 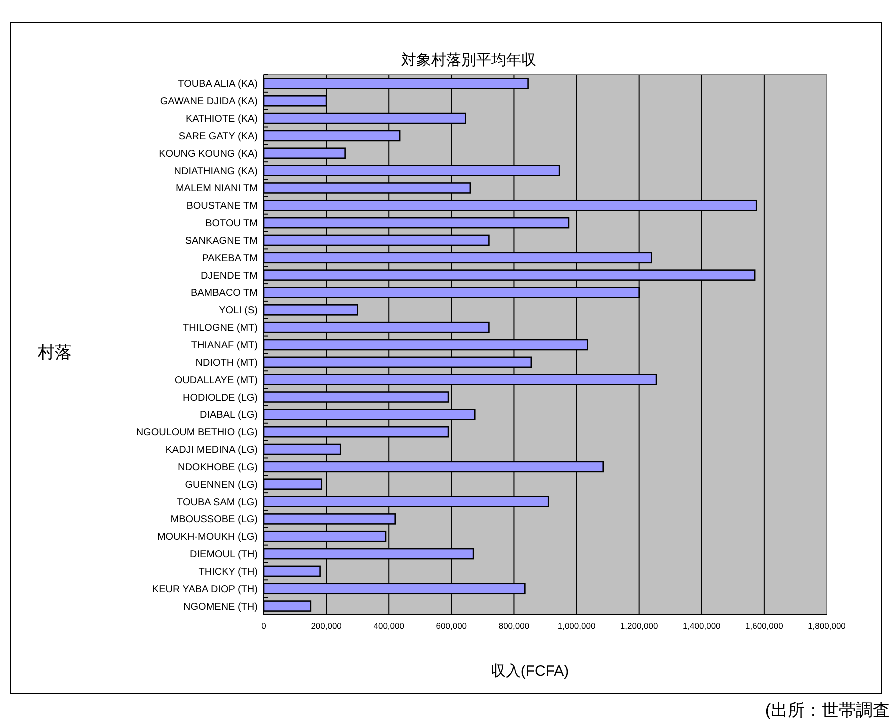 I want to click on y-tick-label: SANKAGNE TM, so click(x=221, y=241).